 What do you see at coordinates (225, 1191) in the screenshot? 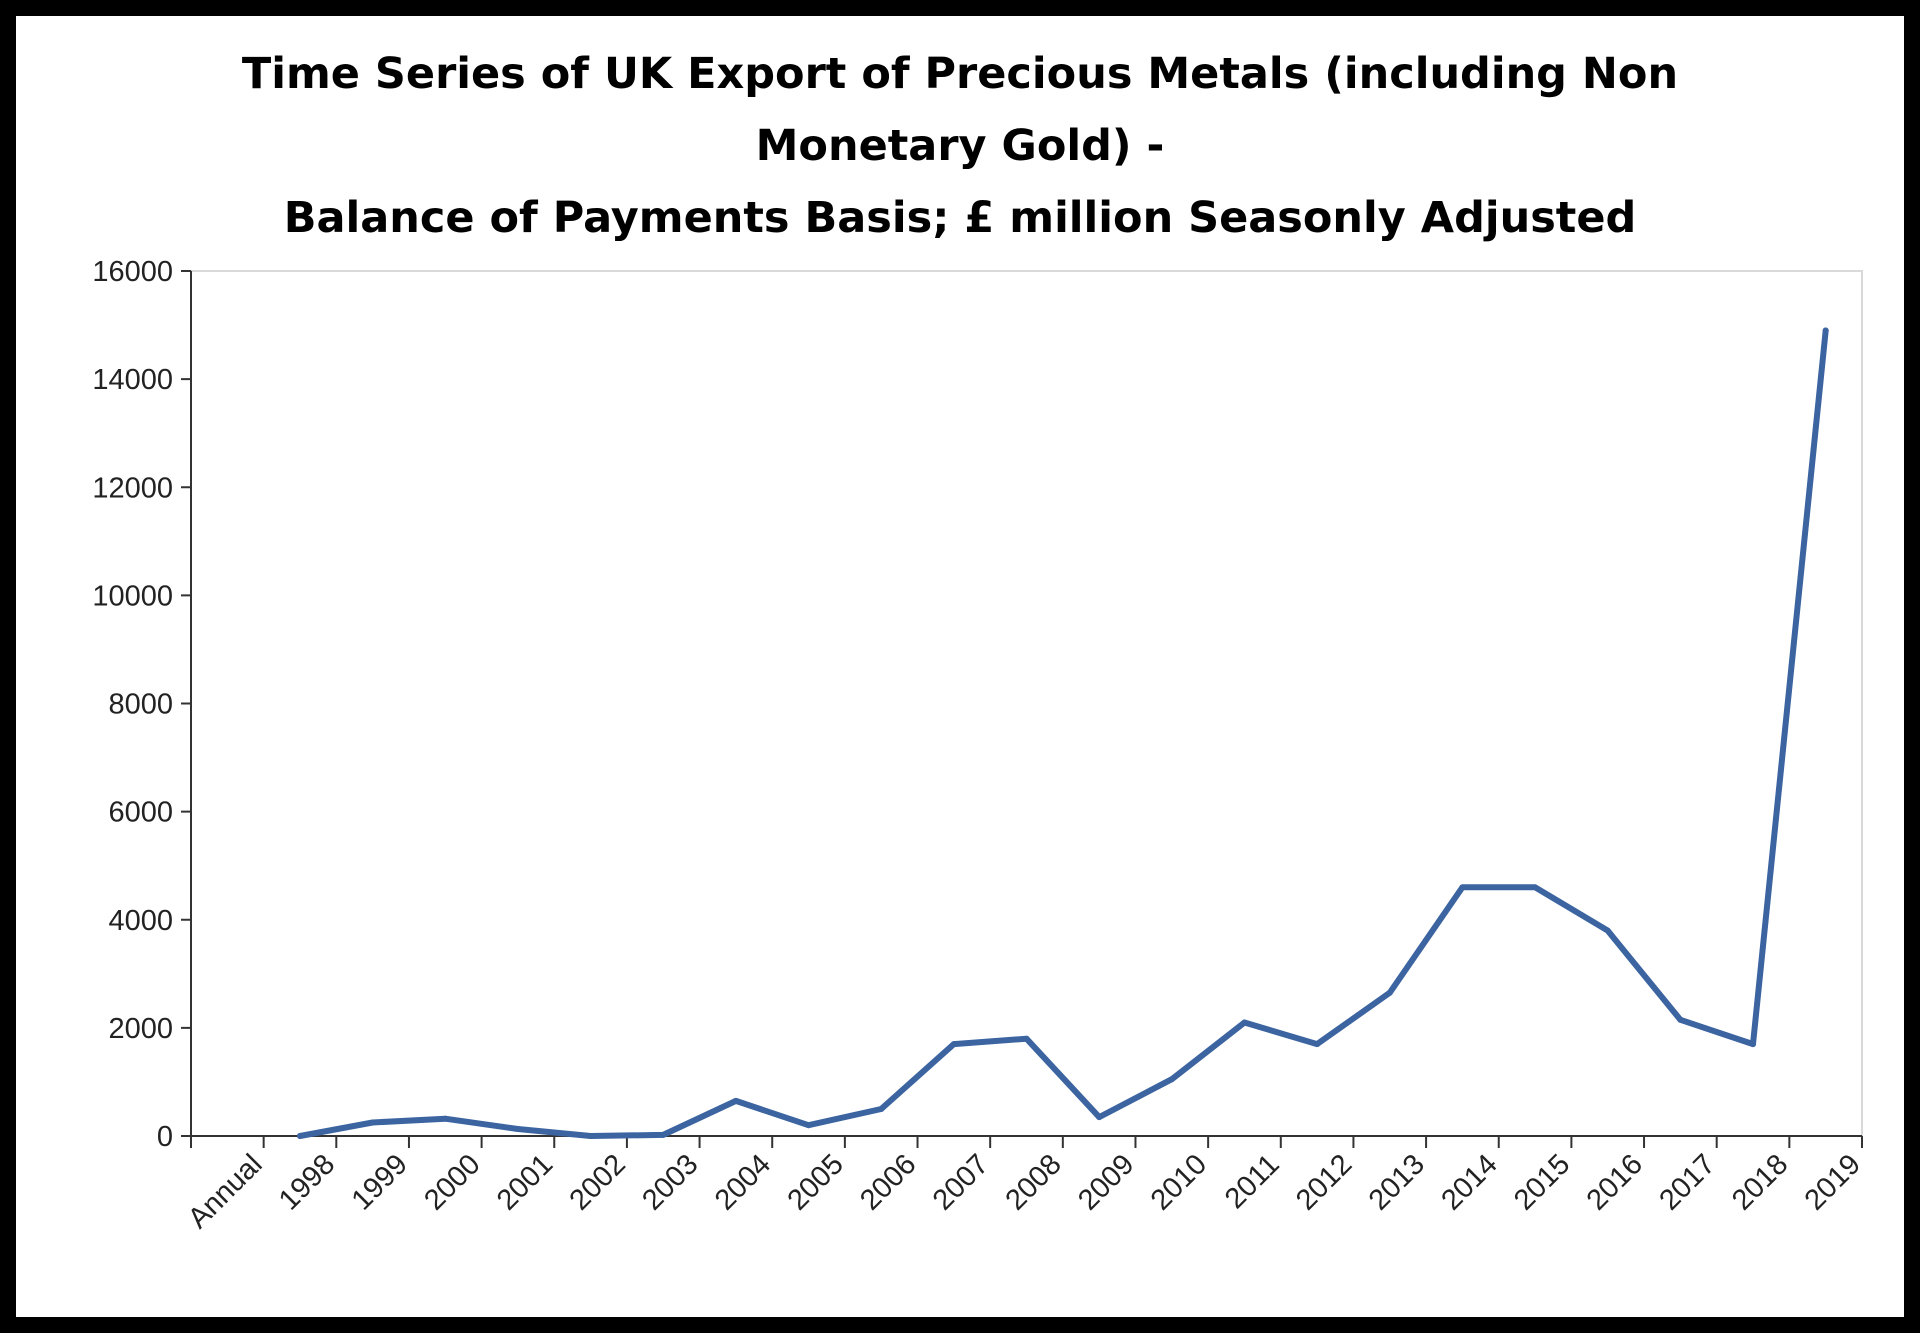
I see `x-tick-label: Annual` at bounding box center [225, 1191].